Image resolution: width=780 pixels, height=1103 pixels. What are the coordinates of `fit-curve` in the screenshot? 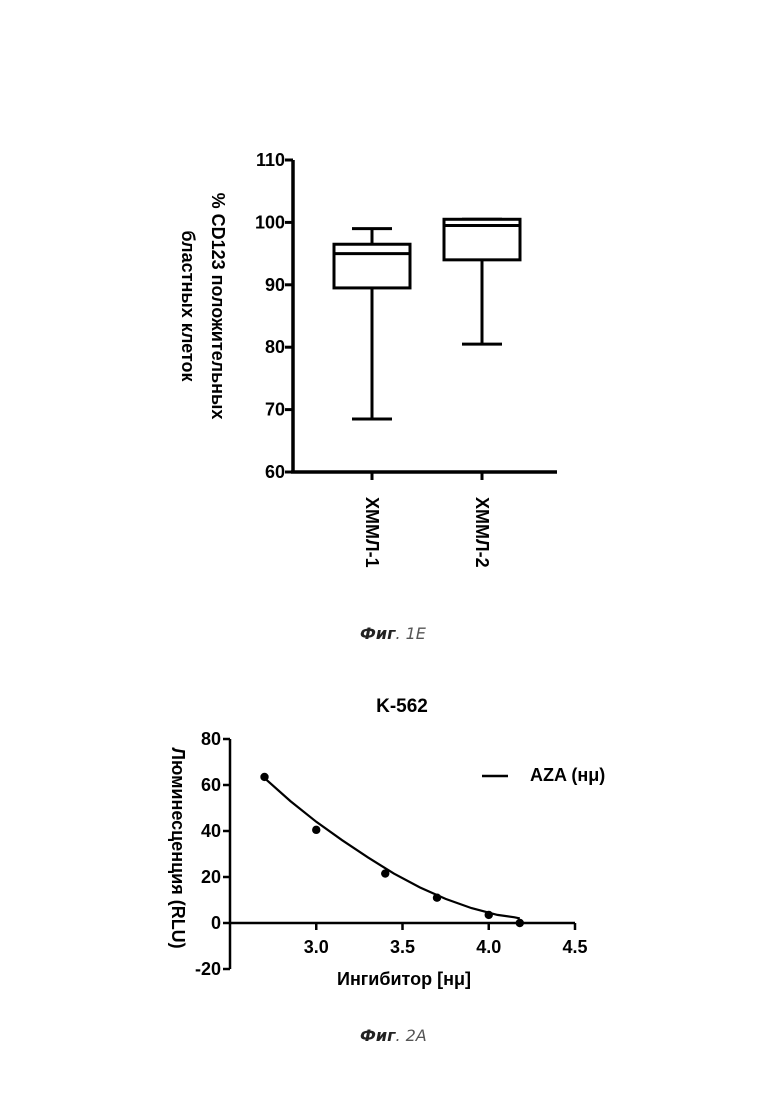 It's located at (392, 848).